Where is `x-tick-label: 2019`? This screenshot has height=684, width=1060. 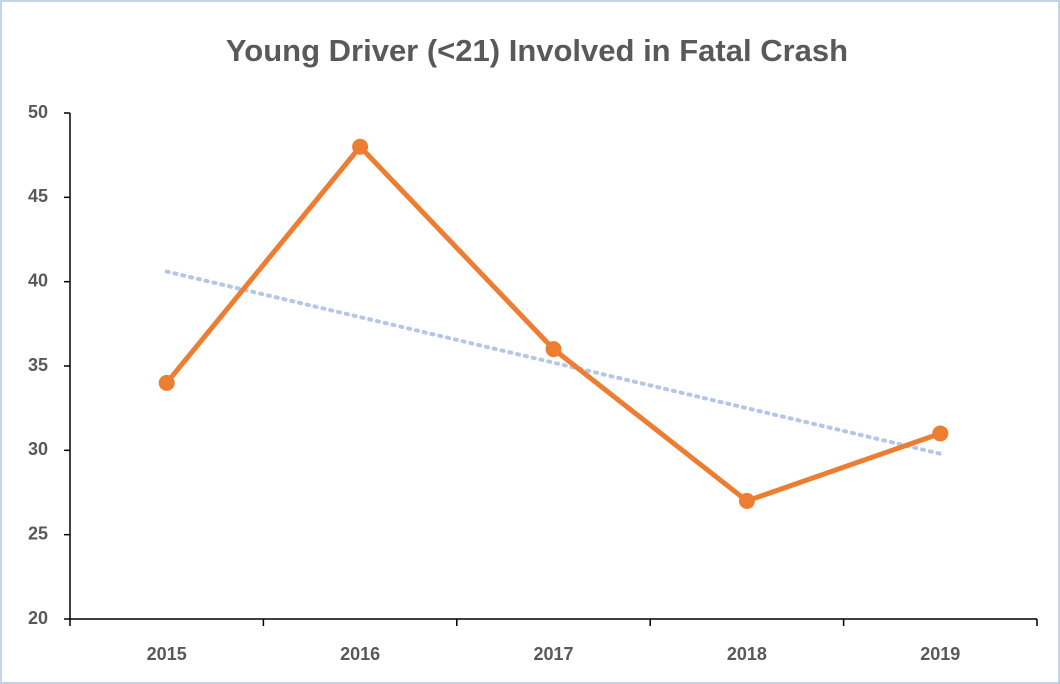 x-tick-label: 2019 is located at coordinates (940, 654).